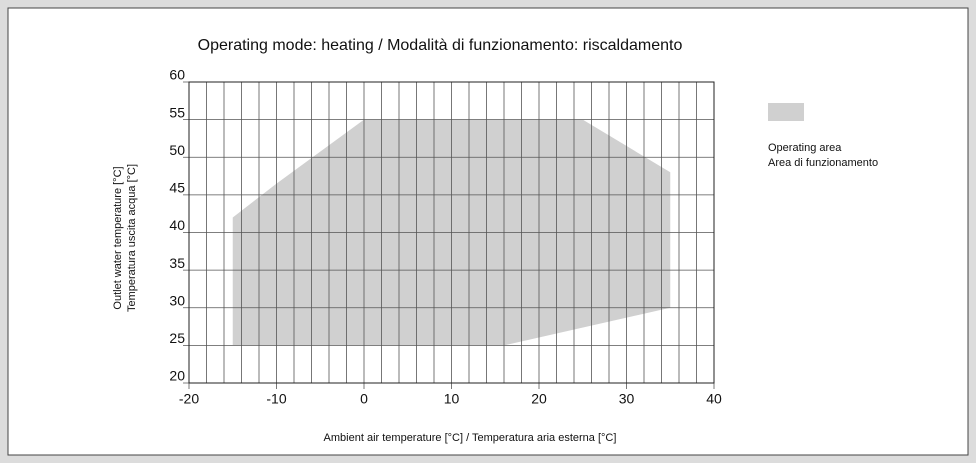  What do you see at coordinates (714, 399) in the screenshot?
I see `x-tick-label: 40` at bounding box center [714, 399].